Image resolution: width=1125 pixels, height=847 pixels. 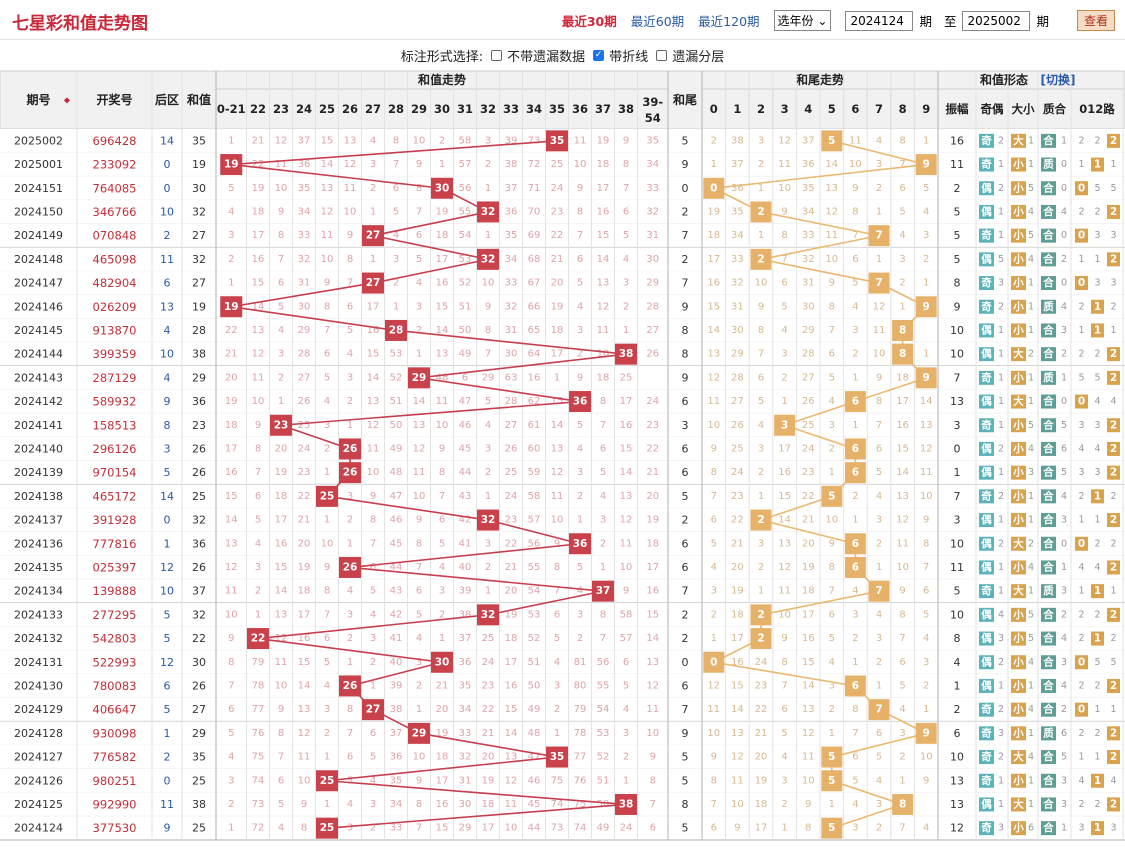 I want to click on road-mark: 0, so click(x=1081, y=710).